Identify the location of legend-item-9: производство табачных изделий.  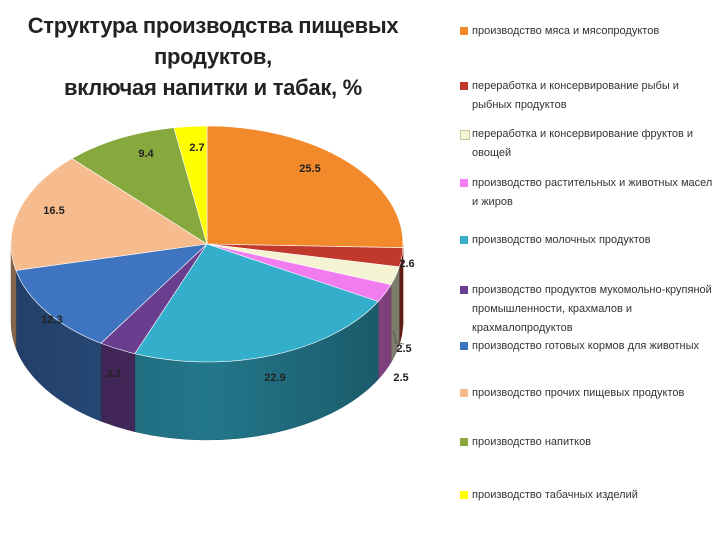
(587, 495).